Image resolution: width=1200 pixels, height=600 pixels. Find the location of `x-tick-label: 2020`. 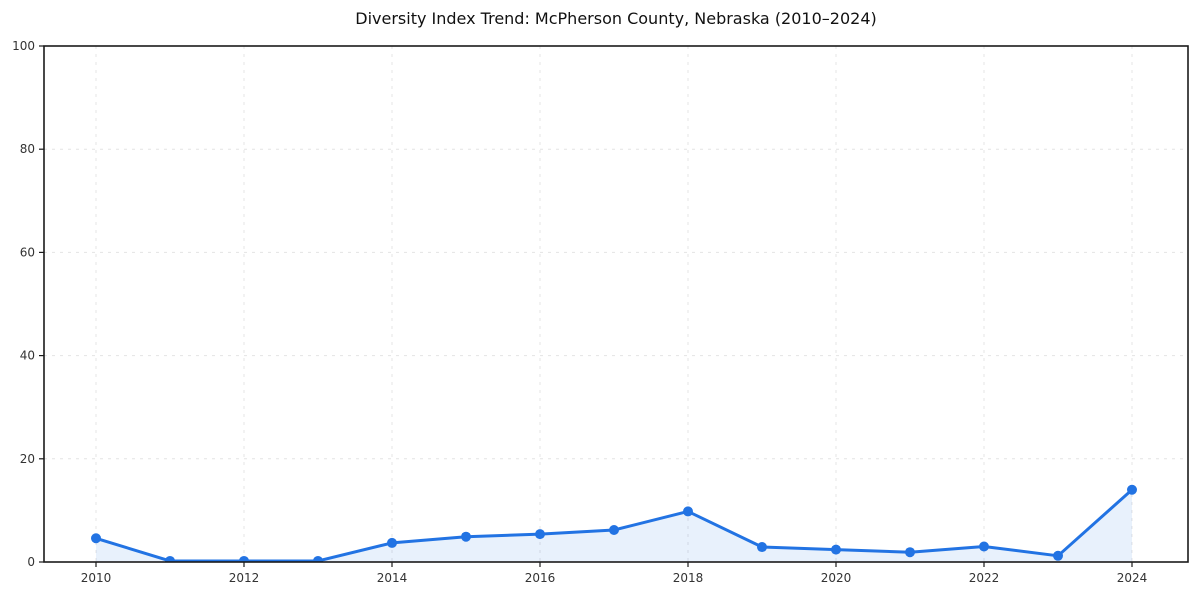

x-tick-label: 2020 is located at coordinates (836, 578).